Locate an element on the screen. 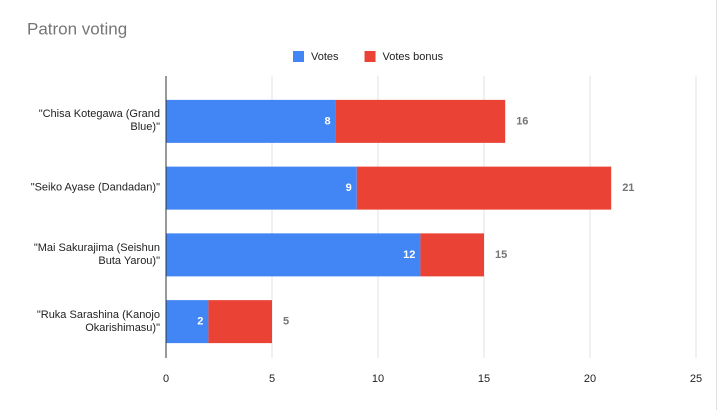 The height and width of the screenshot is (410, 717). y-tick-label: "Chisa Kotegawa (Grand Blue)" is located at coordinates (99, 121).